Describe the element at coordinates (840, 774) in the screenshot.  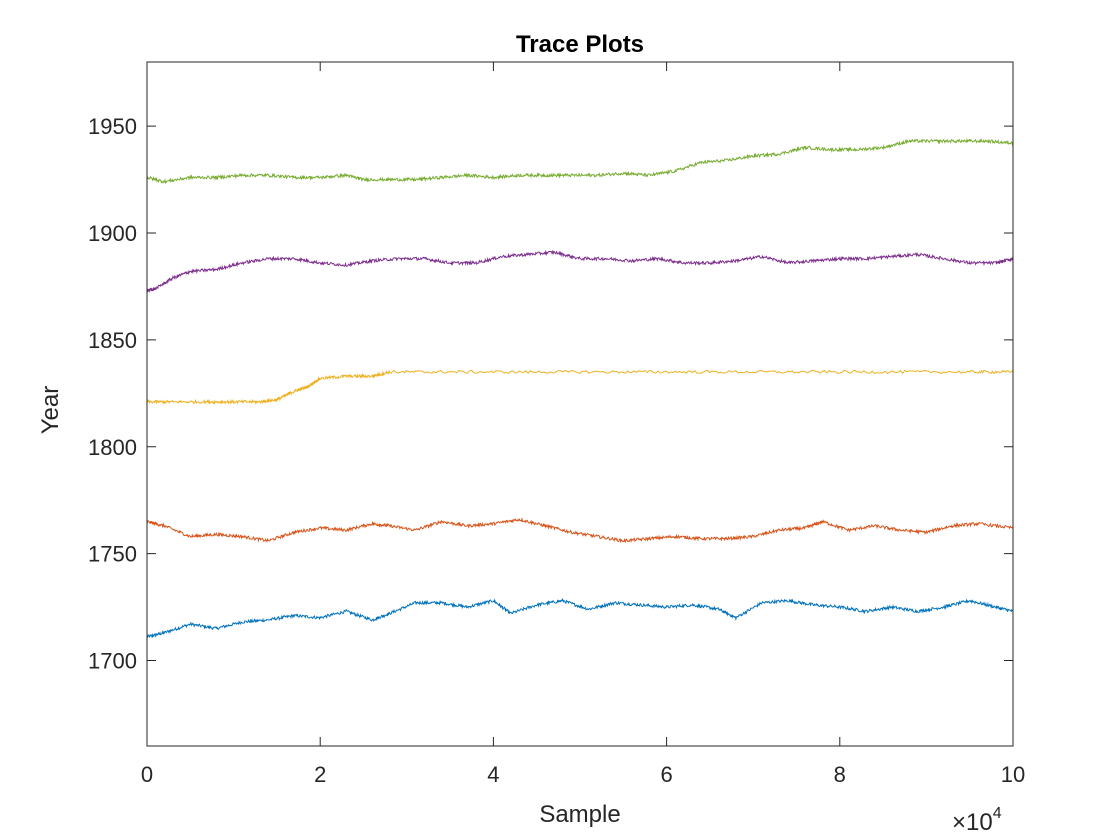
I see `x-tick-label: 8` at that location.